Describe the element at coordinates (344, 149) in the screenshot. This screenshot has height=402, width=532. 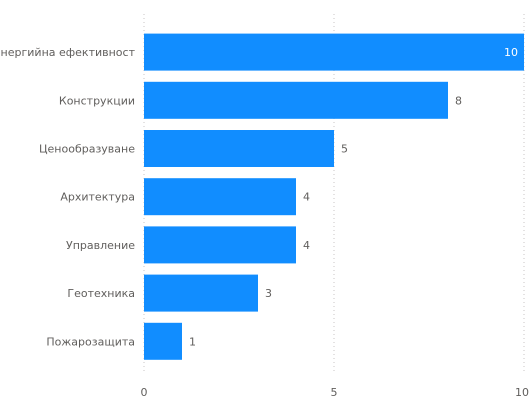
I see `value-label: 5` at that location.